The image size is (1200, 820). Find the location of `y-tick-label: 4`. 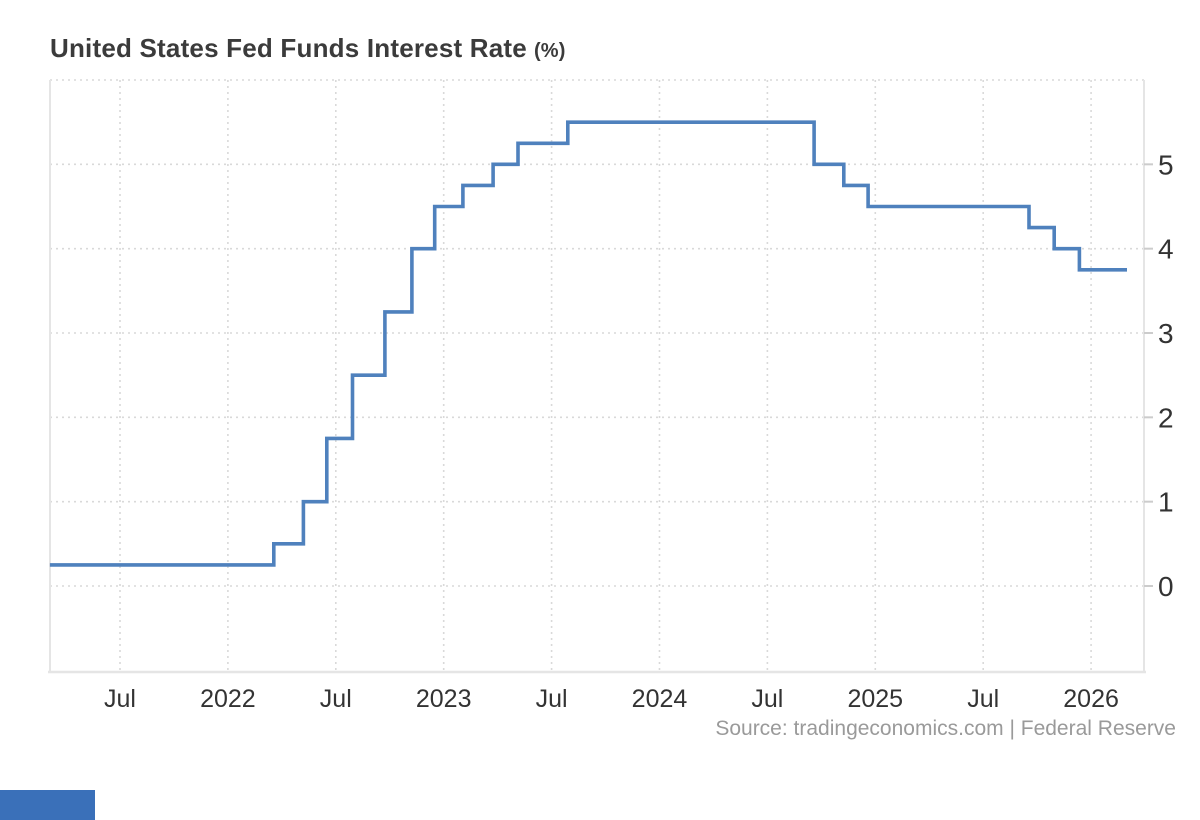

y-tick-label: 4 is located at coordinates (1166, 249).